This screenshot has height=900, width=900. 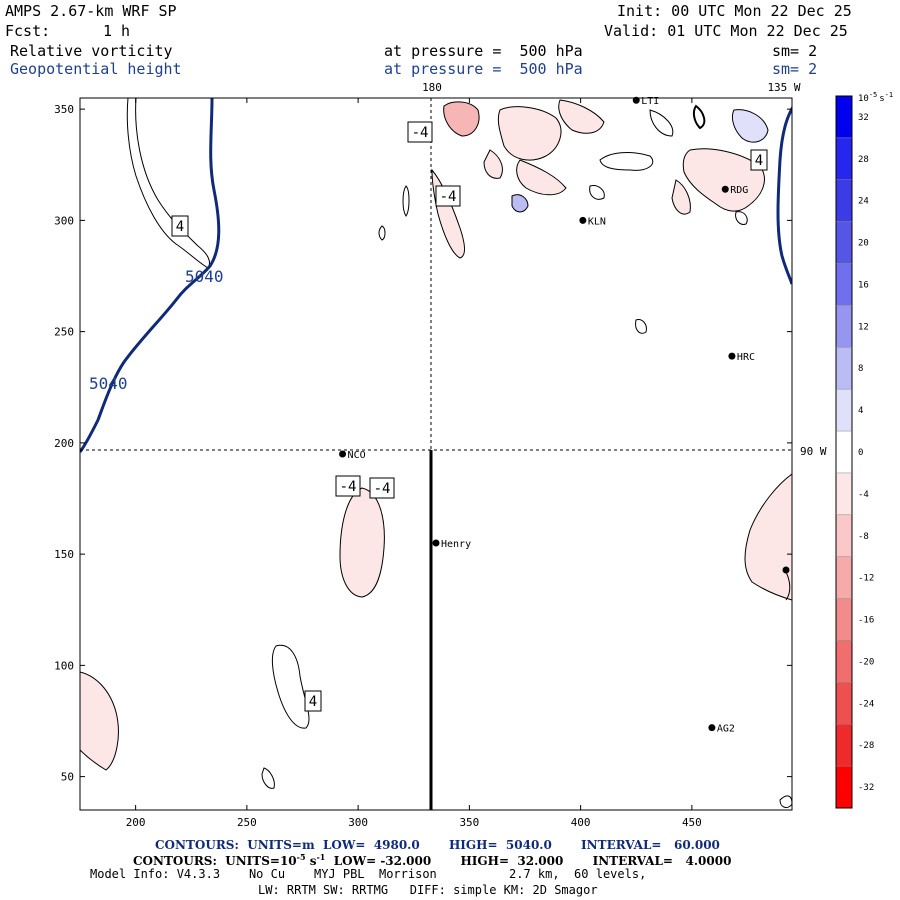 I want to click on station-label: KLN, so click(x=597, y=221).